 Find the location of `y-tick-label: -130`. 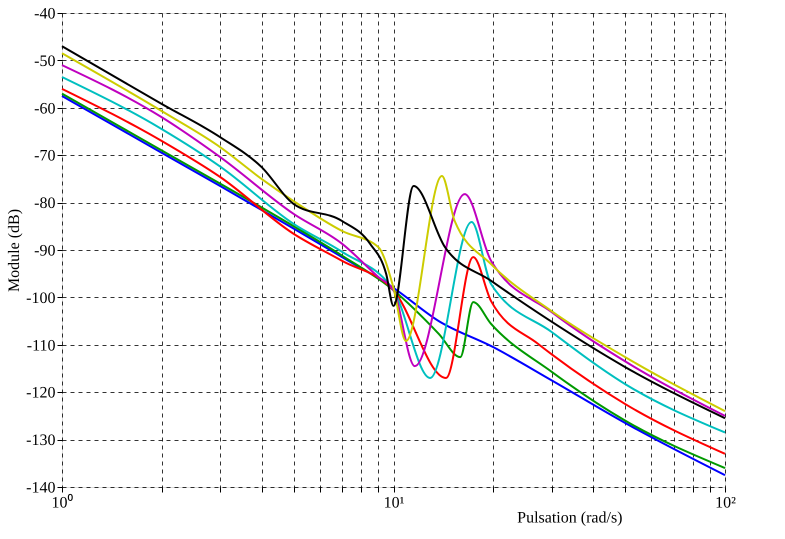

y-tick-label: -130 is located at coordinates (41, 441).